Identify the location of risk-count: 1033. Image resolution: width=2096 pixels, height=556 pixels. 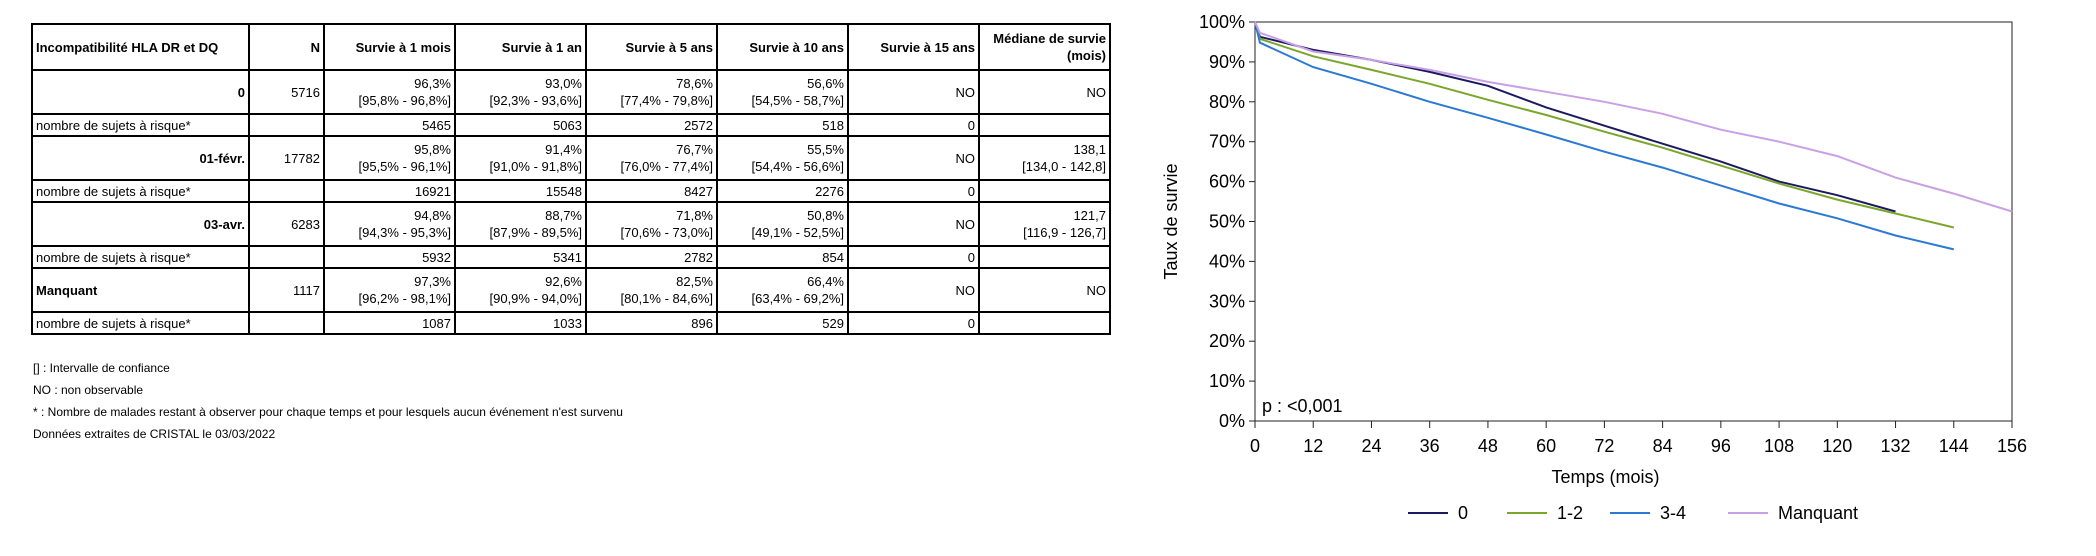
(520, 323).